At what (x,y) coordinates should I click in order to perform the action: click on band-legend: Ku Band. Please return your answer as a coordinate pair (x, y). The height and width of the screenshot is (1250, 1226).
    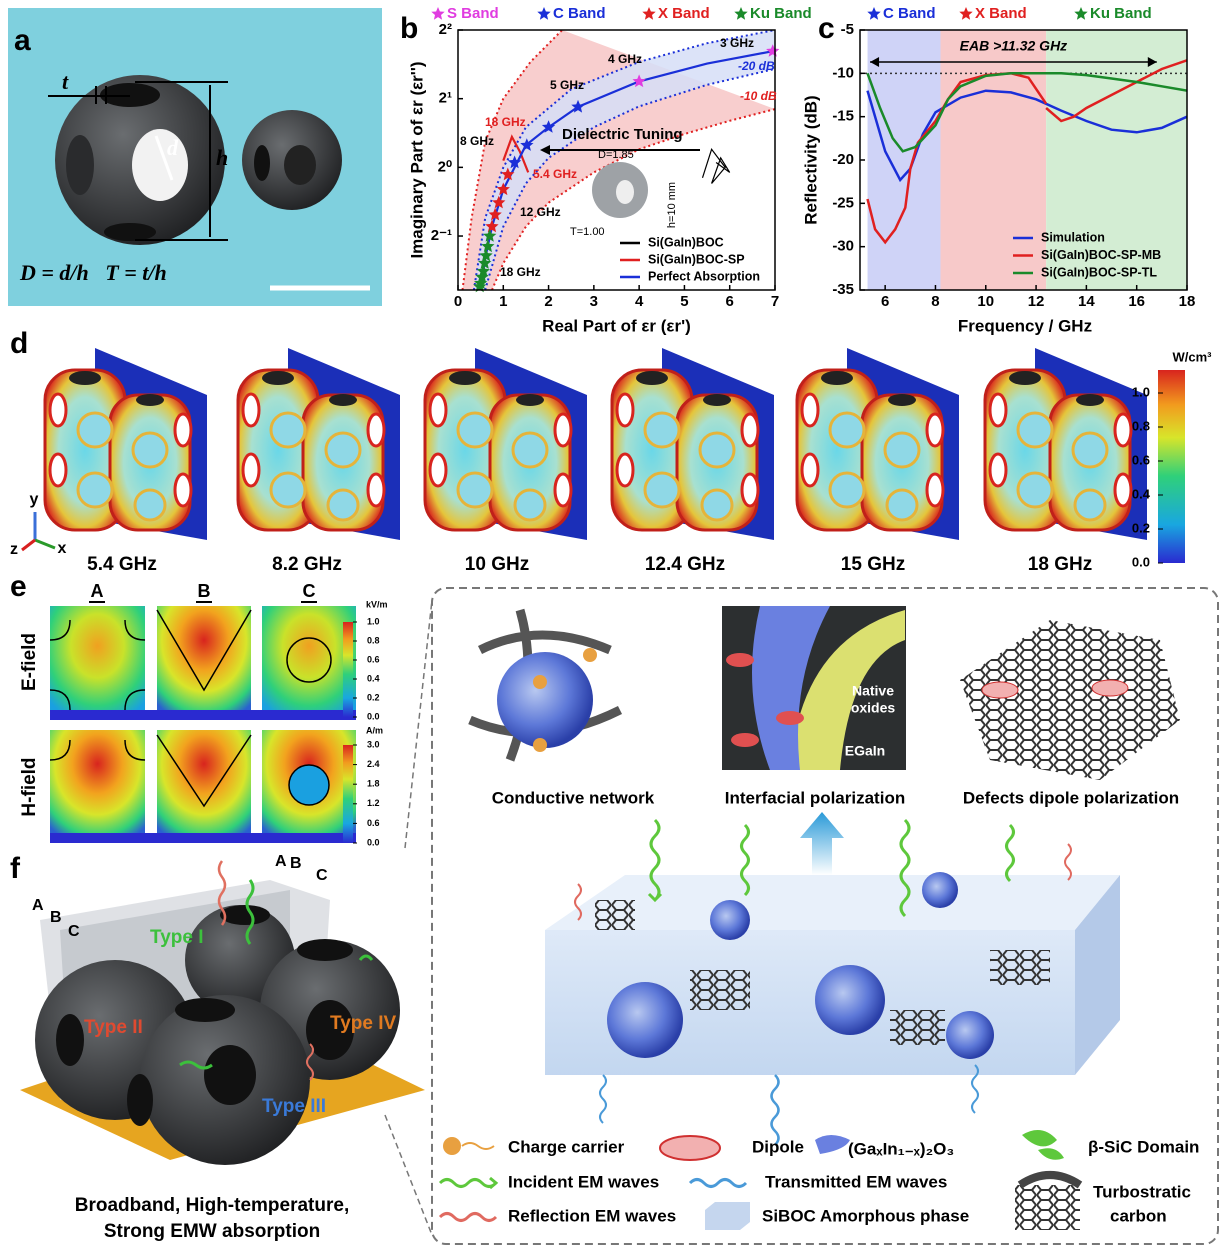
    Looking at the image, I should click on (1121, 13).